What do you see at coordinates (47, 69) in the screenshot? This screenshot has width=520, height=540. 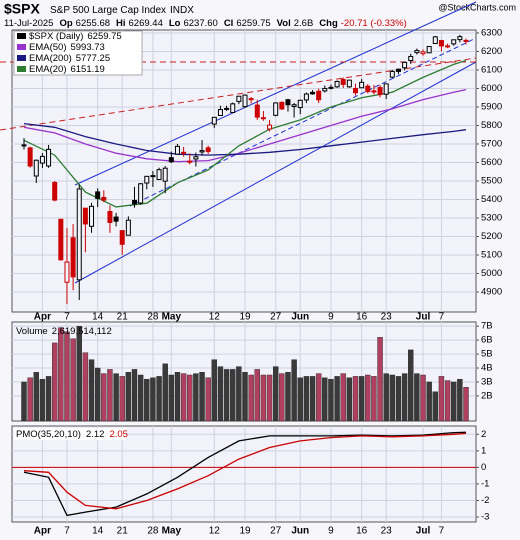 I see `legend-name: EMA(20)` at bounding box center [47, 69].